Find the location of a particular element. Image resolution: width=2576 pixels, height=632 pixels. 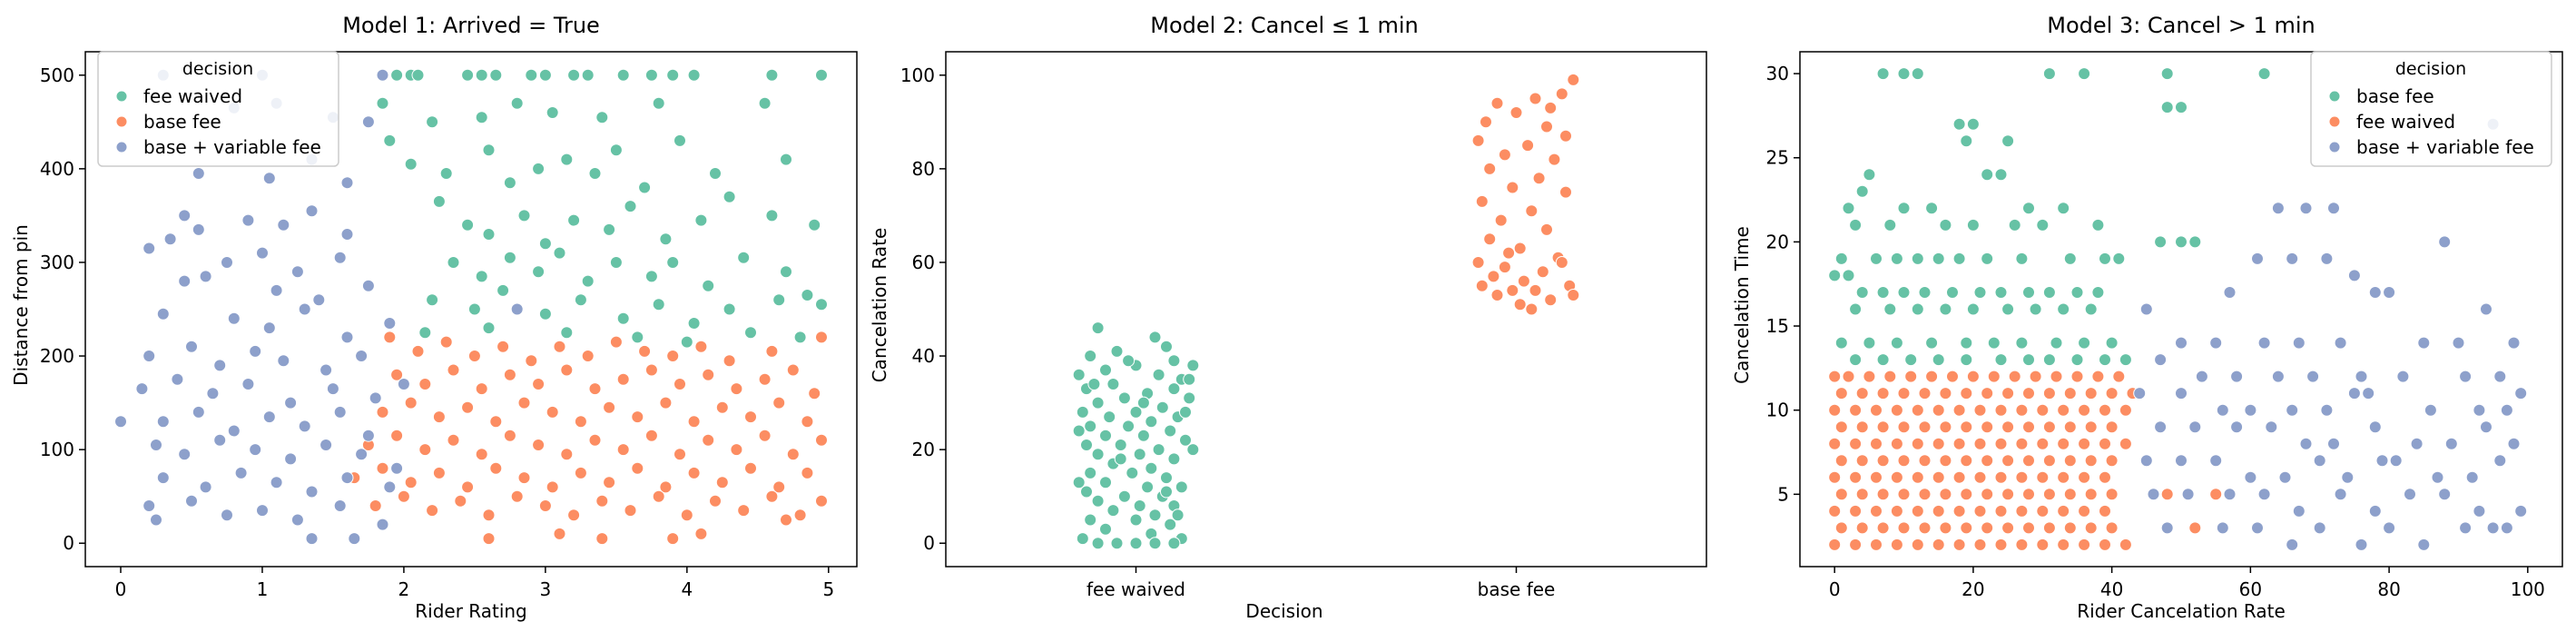

y-tick-label: 40 is located at coordinates (923, 356).